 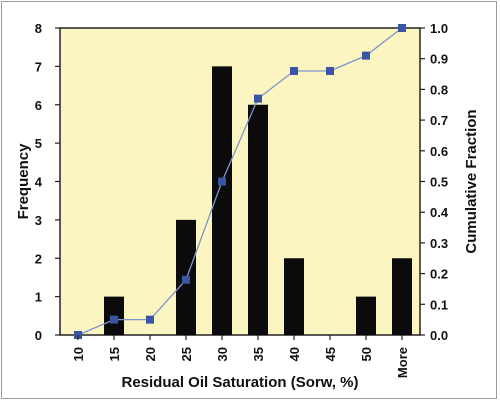 What do you see at coordinates (114, 354) in the screenshot?
I see `x-tick-label: 15` at bounding box center [114, 354].